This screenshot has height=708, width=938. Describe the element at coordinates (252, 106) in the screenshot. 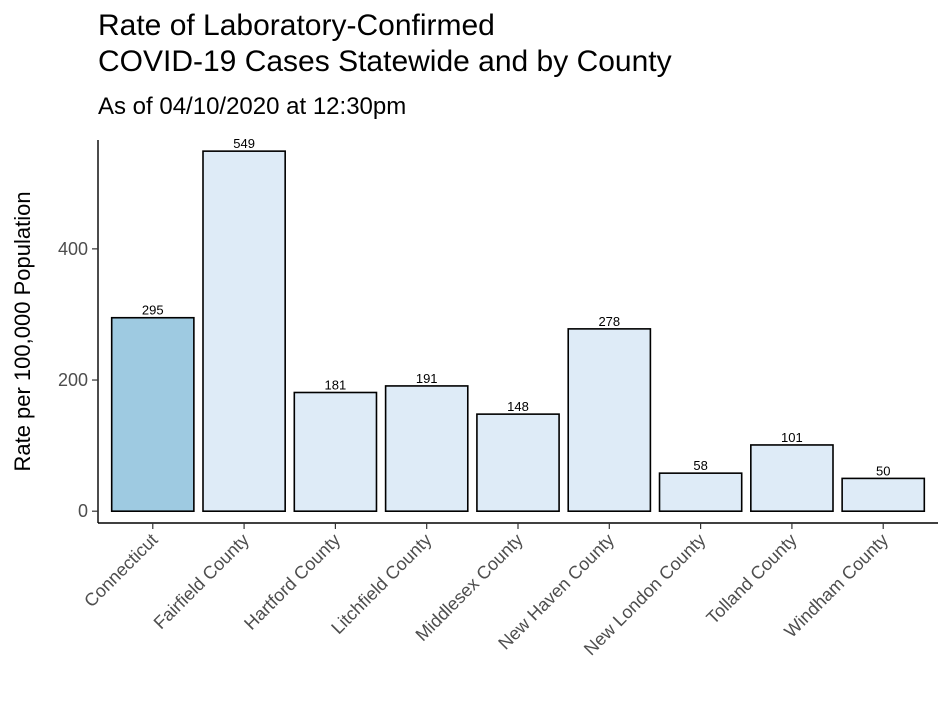

I see `chart-subtitle: As of 04/10/2020 at 12:30pm` at that location.